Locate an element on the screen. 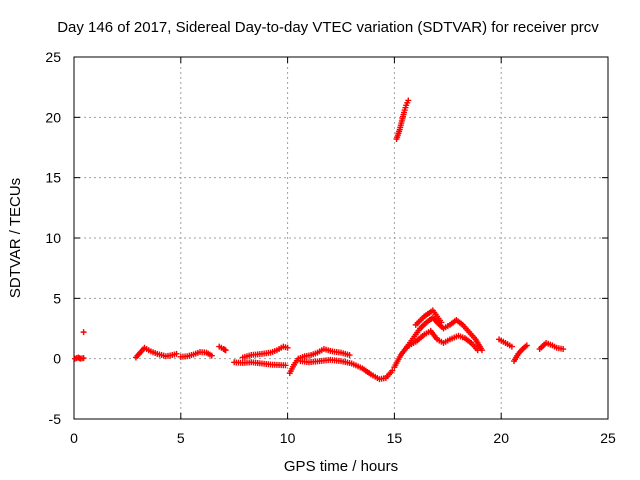 The height and width of the screenshot is (480, 640). y-tick-label: -5 is located at coordinates (55, 419).